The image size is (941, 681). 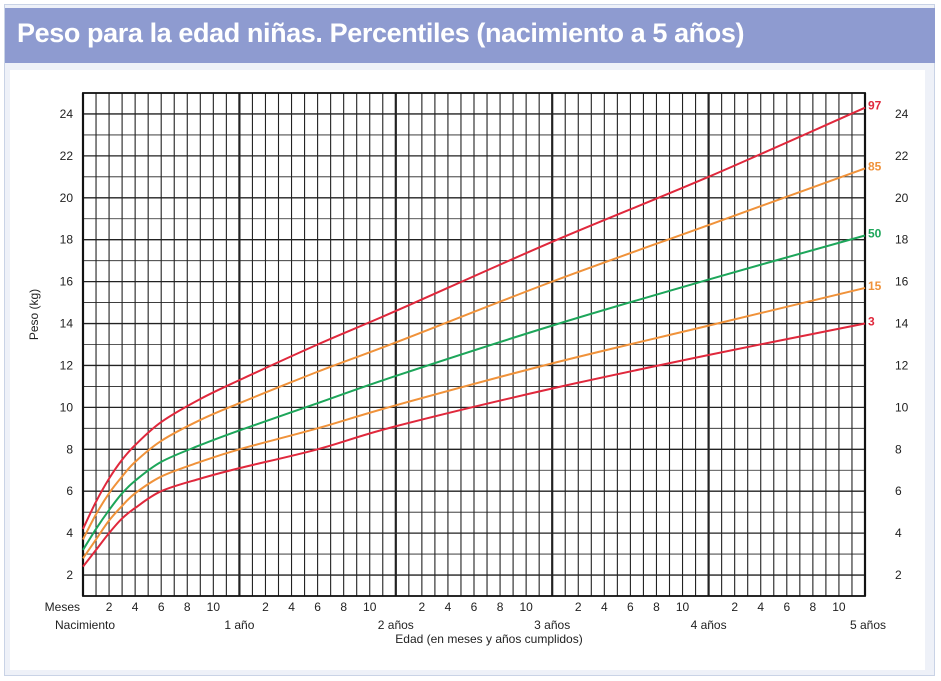 What do you see at coordinates (69, 533) in the screenshot?
I see `y-tick-label-left: 4` at bounding box center [69, 533].